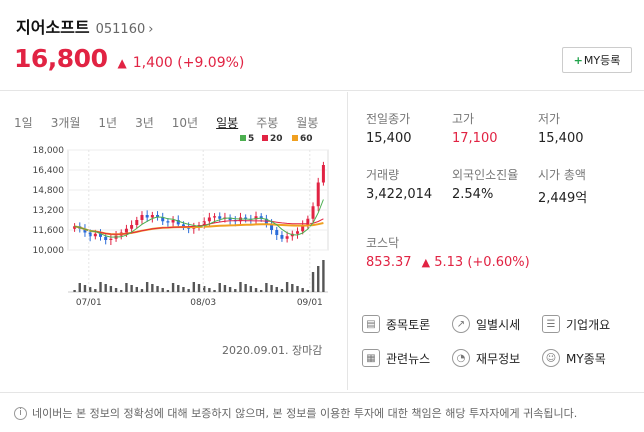 The image size is (644, 432). What do you see at coordinates (65, 123) in the screenshot?
I see `tab-3m: 3개월` at bounding box center [65, 123].